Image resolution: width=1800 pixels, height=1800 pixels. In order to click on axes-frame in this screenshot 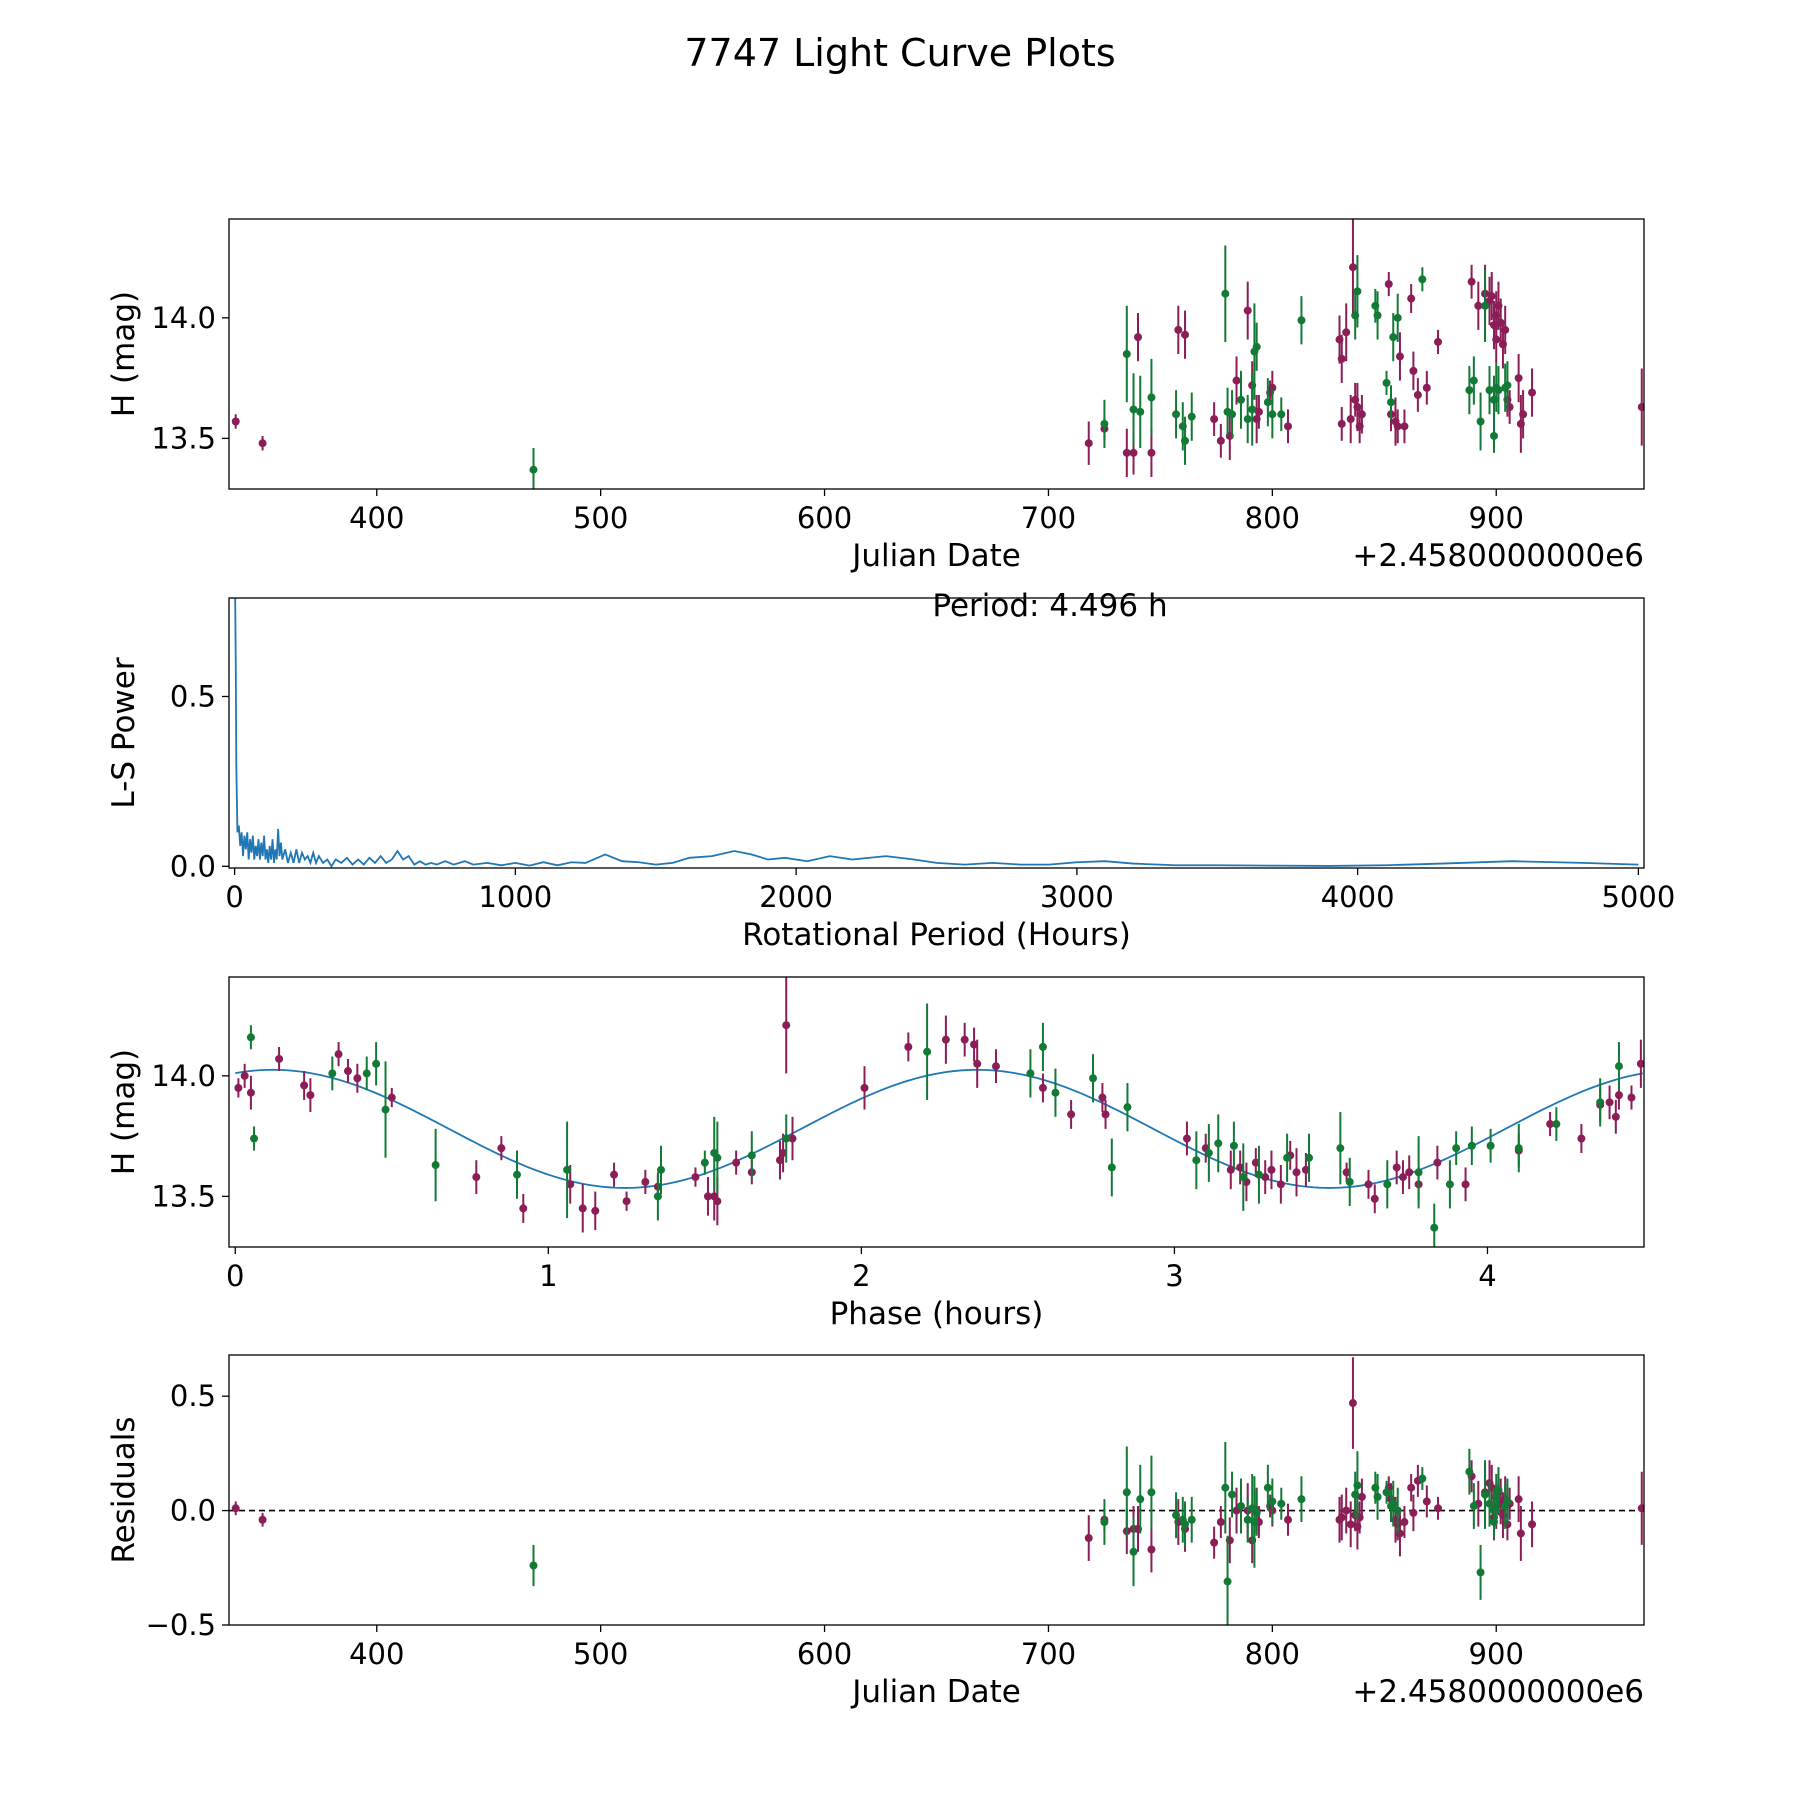, I will do `click(936, 1490)`.